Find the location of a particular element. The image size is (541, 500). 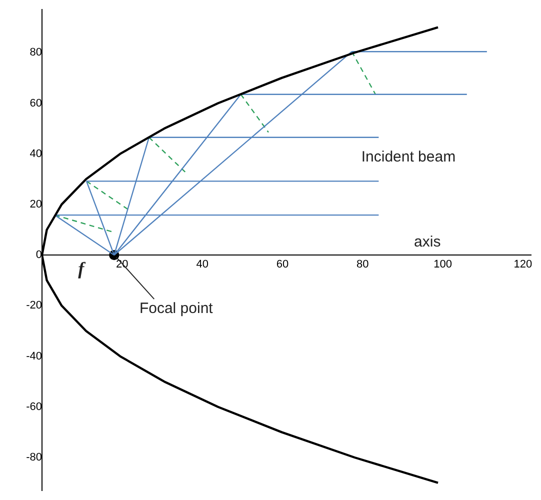

y-tick-label: -60 is located at coordinates (34, 406).